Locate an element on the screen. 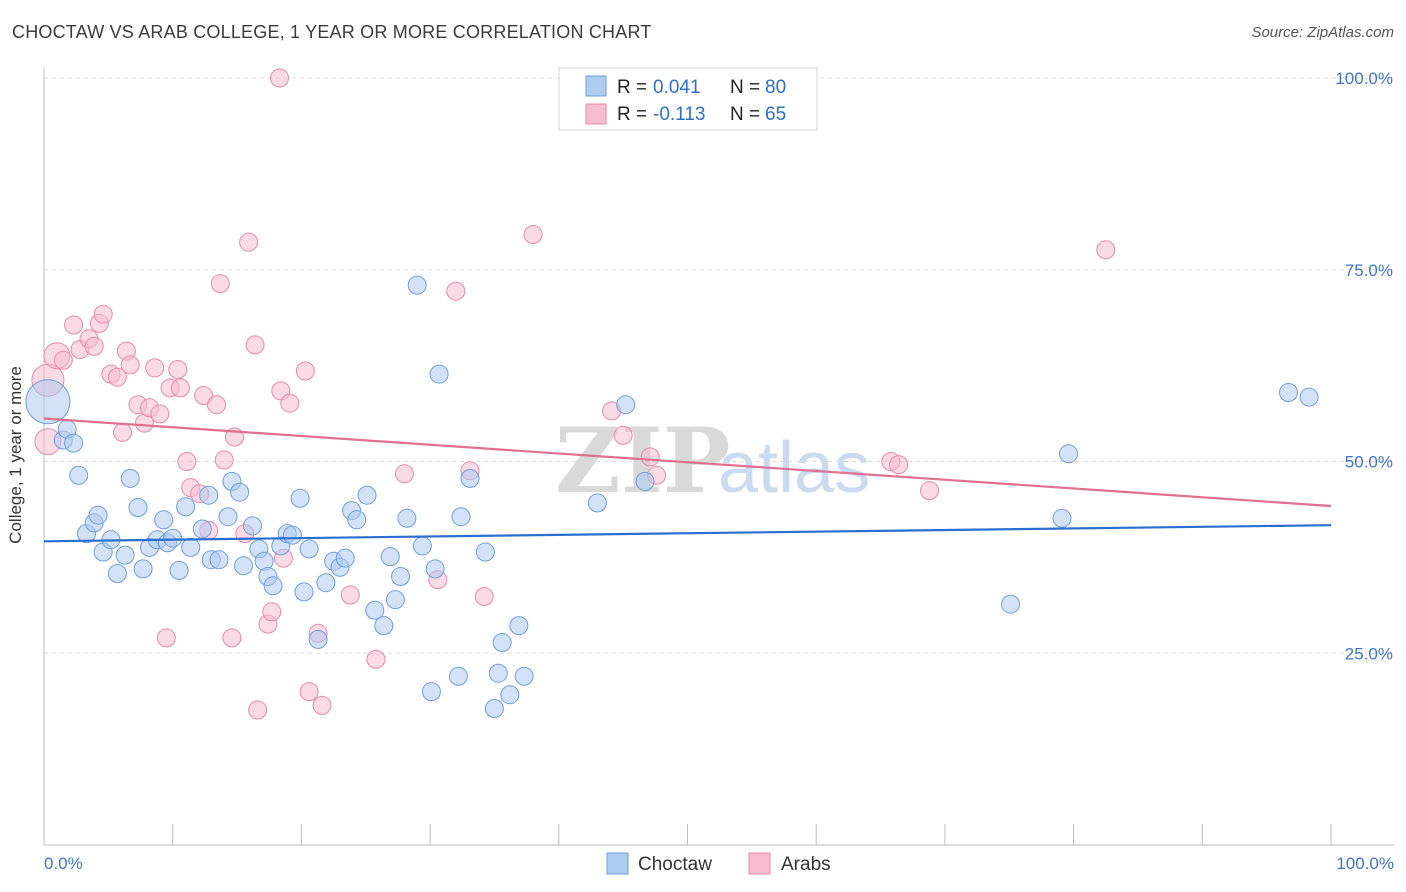  legend-swatch-arabs is located at coordinates (596, 114).